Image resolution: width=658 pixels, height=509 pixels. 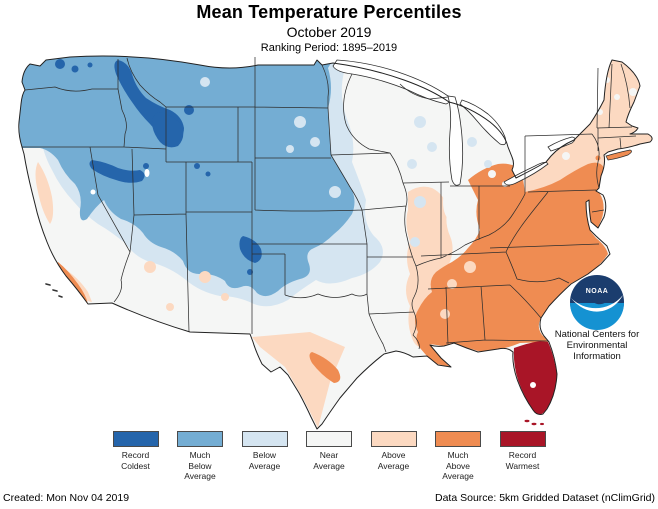 I want to click on legend-item-much-above: Much Above Average, so click(x=458, y=456).